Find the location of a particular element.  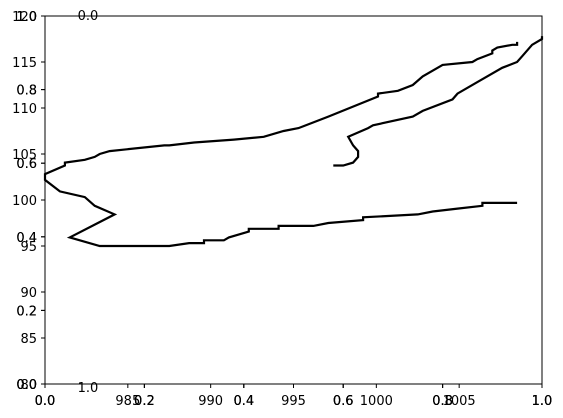

axis-2-x-tick-label-4: 0.8 is located at coordinates (442, 401).